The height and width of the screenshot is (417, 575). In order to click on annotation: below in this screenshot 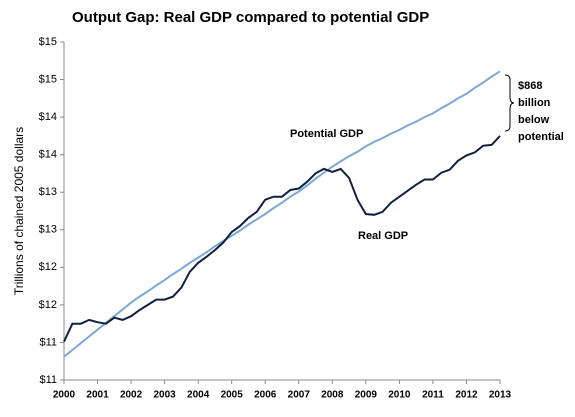, I will do `click(534, 120)`.